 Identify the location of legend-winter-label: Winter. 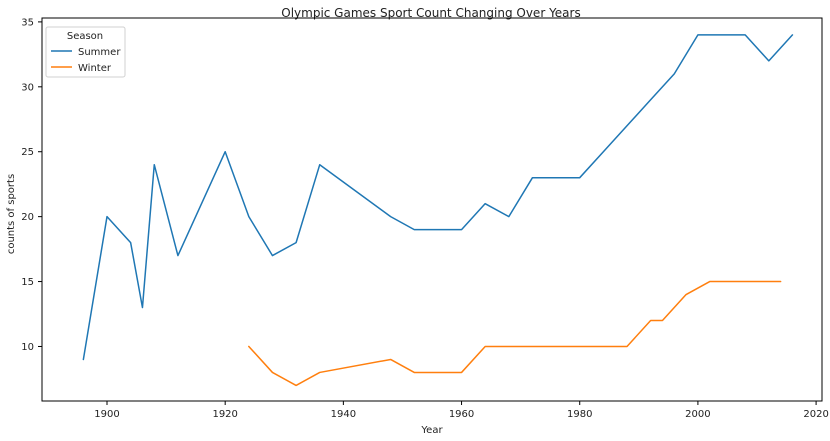
(95, 68).